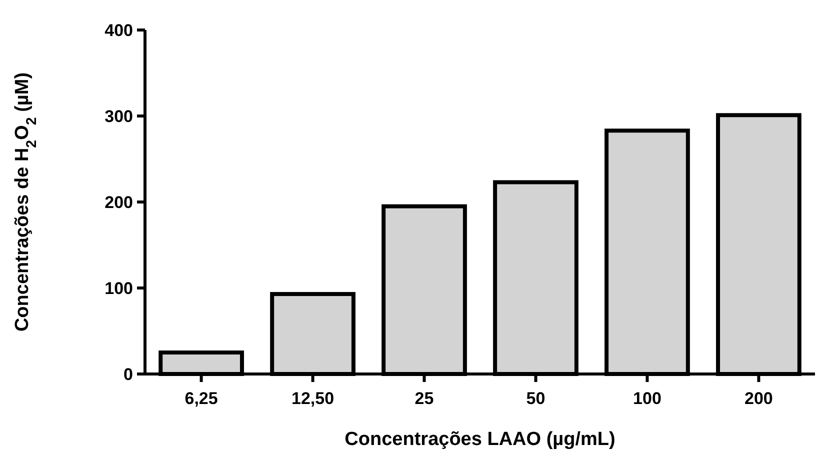  I want to click on y-tick-label: 400, so click(118, 30).